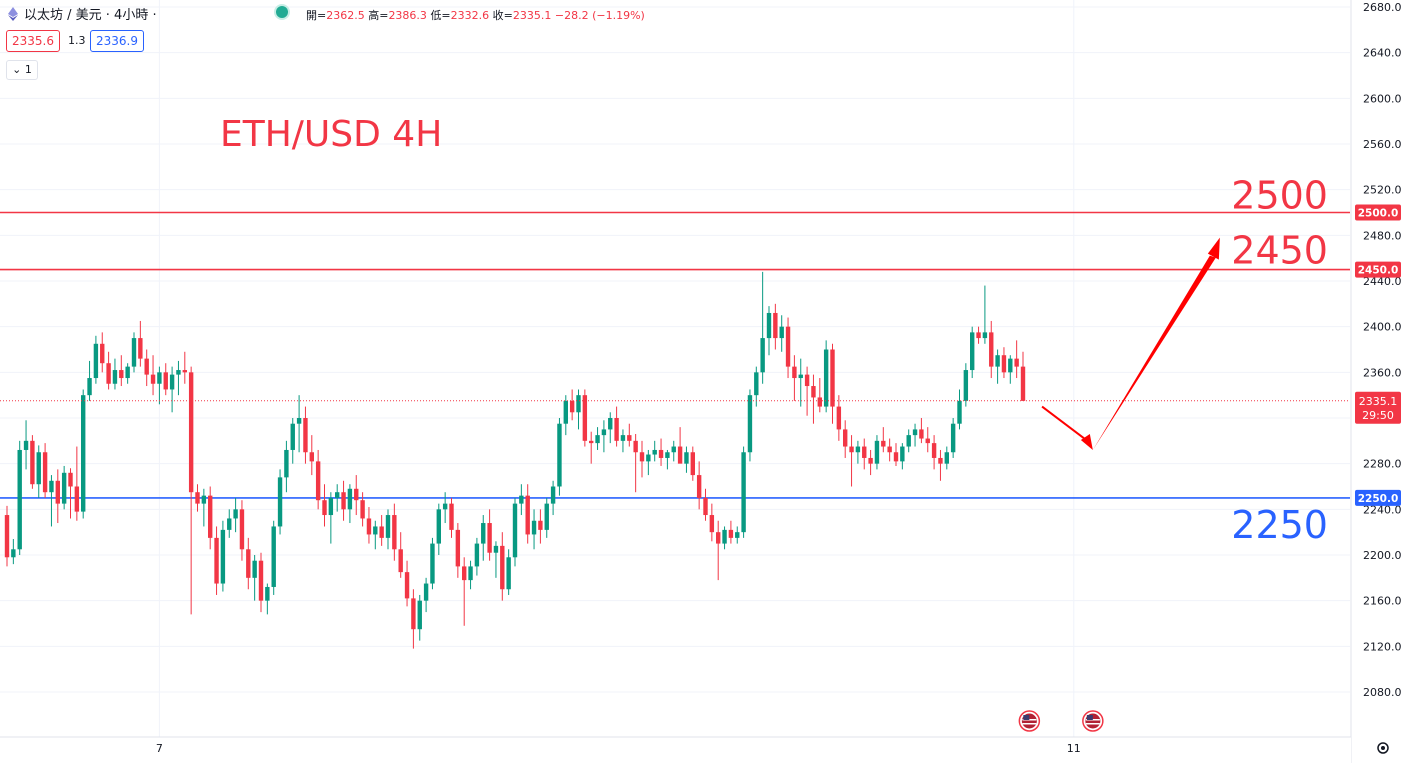 The height and width of the screenshot is (767, 1405). What do you see at coordinates (13, 14) in the screenshot?
I see `ethereum-icon` at bounding box center [13, 14].